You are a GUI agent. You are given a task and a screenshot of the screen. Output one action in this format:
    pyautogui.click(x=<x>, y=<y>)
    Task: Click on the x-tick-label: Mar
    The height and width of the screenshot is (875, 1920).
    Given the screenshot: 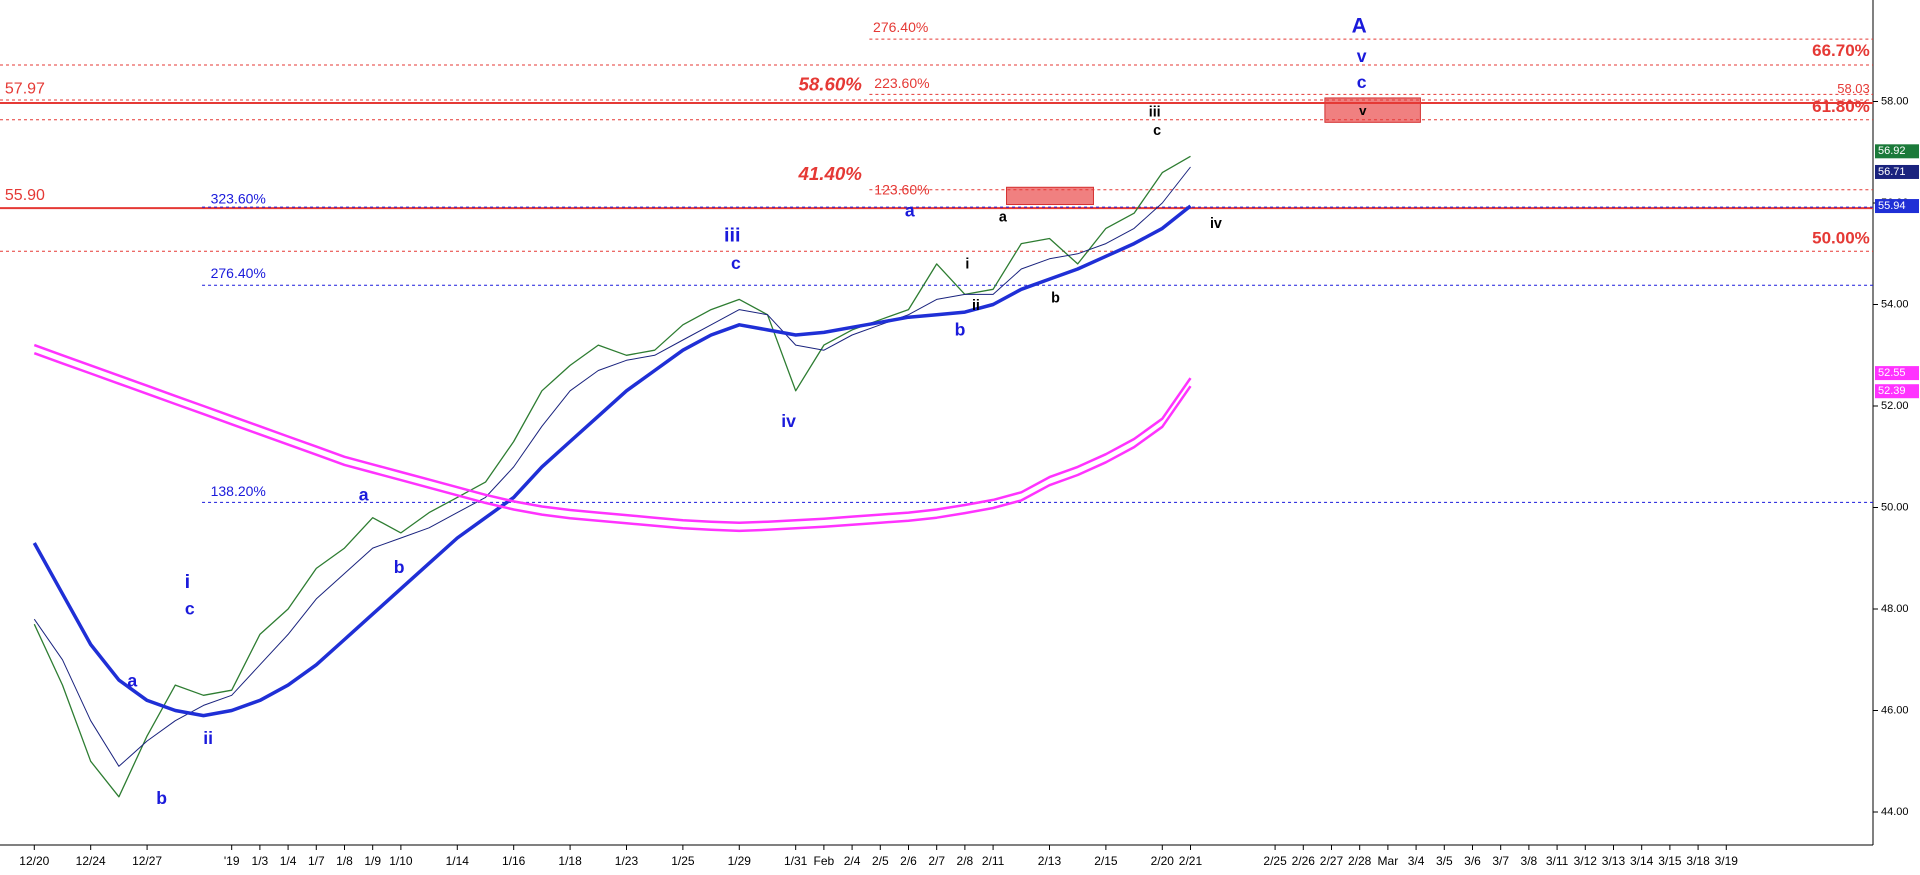 What is the action you would take?
    pyautogui.click(x=1388, y=861)
    